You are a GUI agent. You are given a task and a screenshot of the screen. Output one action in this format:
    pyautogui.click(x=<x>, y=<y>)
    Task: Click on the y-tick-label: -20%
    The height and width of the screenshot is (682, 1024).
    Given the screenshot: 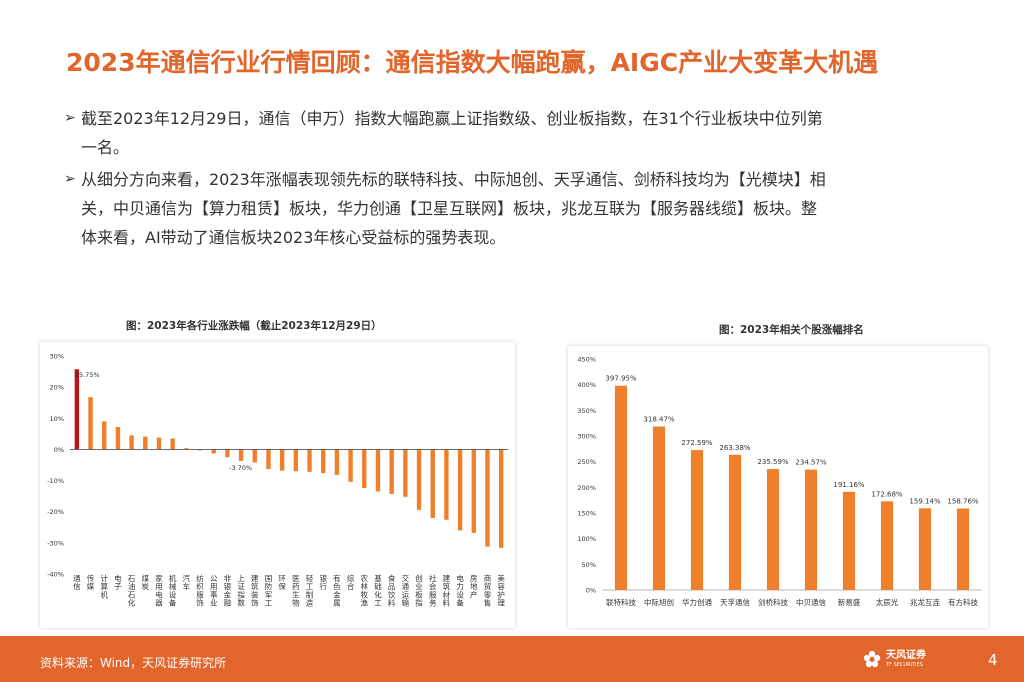 What is the action you would take?
    pyautogui.click(x=55, y=512)
    